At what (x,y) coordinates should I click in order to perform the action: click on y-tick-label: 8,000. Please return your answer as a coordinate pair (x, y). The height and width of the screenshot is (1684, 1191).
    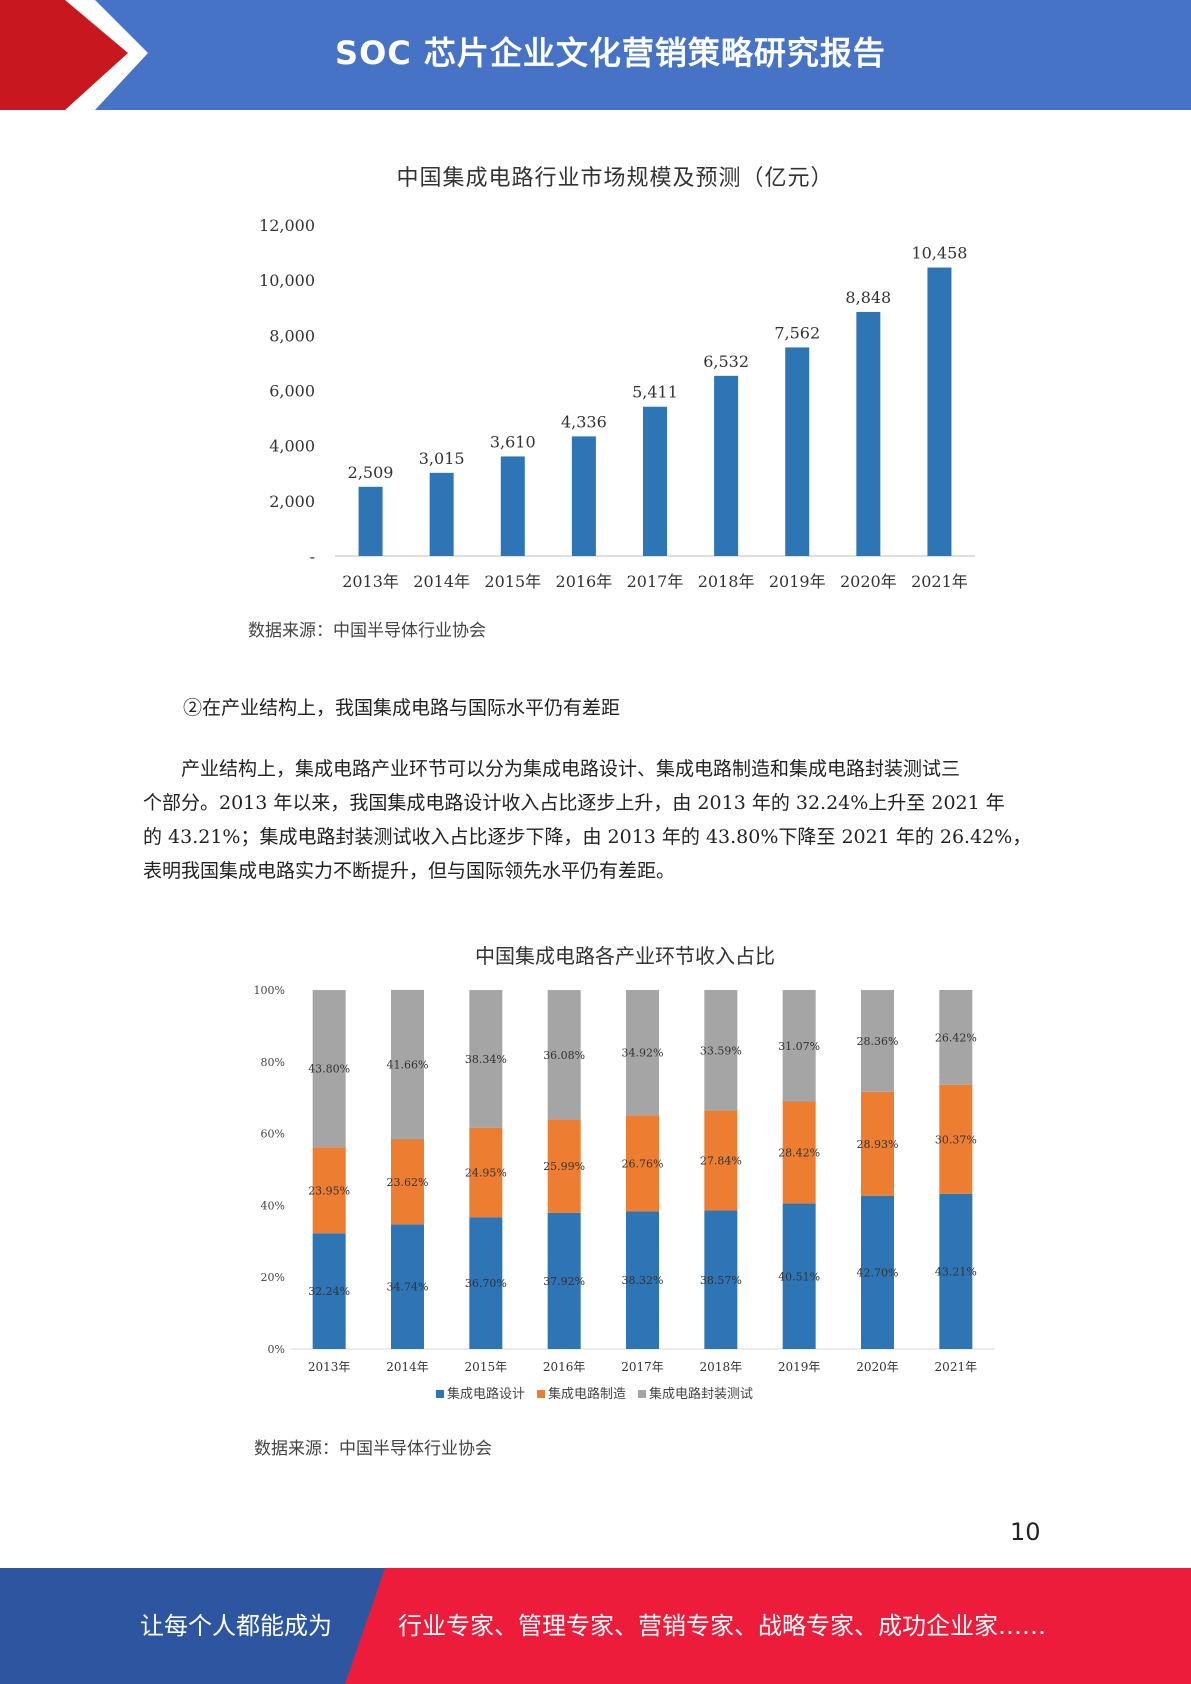
    Looking at the image, I should click on (292, 335).